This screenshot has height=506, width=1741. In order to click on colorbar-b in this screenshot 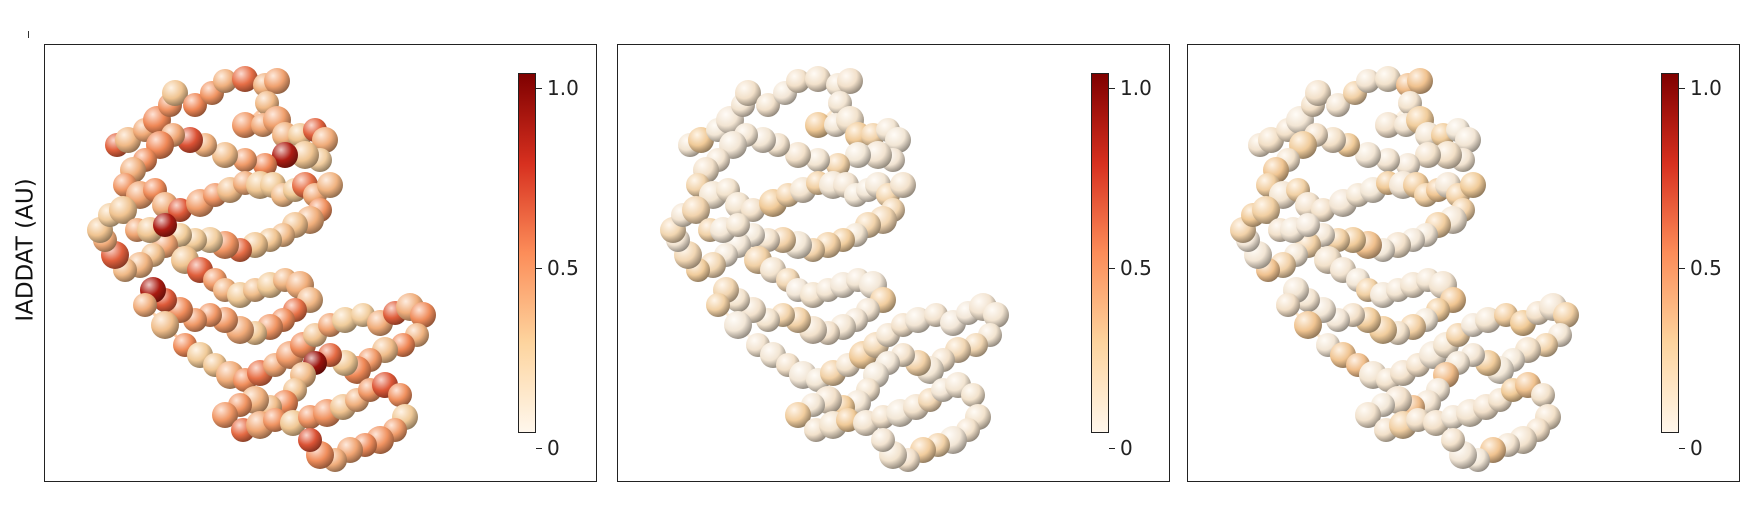, I will do `click(1100, 253)`.